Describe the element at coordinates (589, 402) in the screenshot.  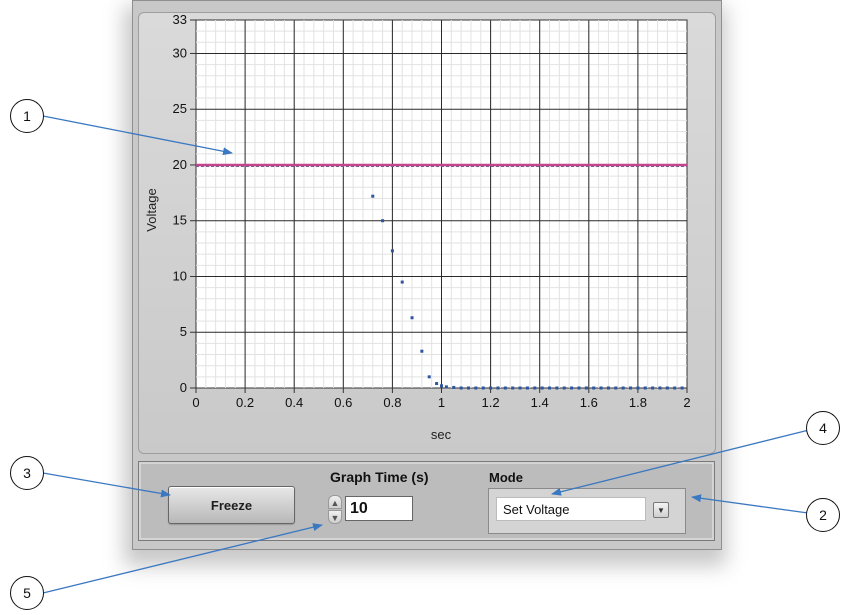
I see `x-tick-label: 1.6` at that location.